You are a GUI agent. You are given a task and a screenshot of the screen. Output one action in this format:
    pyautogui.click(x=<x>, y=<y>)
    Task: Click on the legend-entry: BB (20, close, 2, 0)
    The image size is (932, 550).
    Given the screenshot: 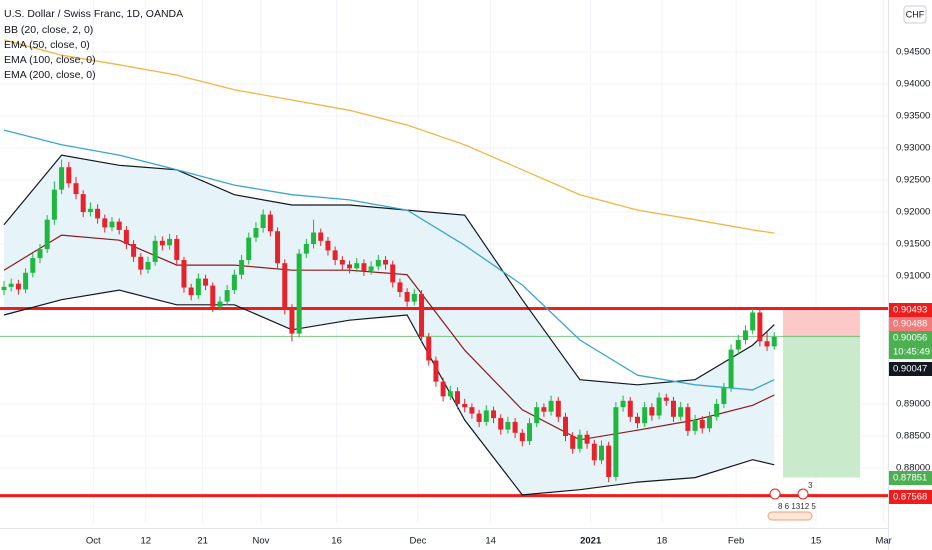 What is the action you would take?
    pyautogui.click(x=48, y=30)
    